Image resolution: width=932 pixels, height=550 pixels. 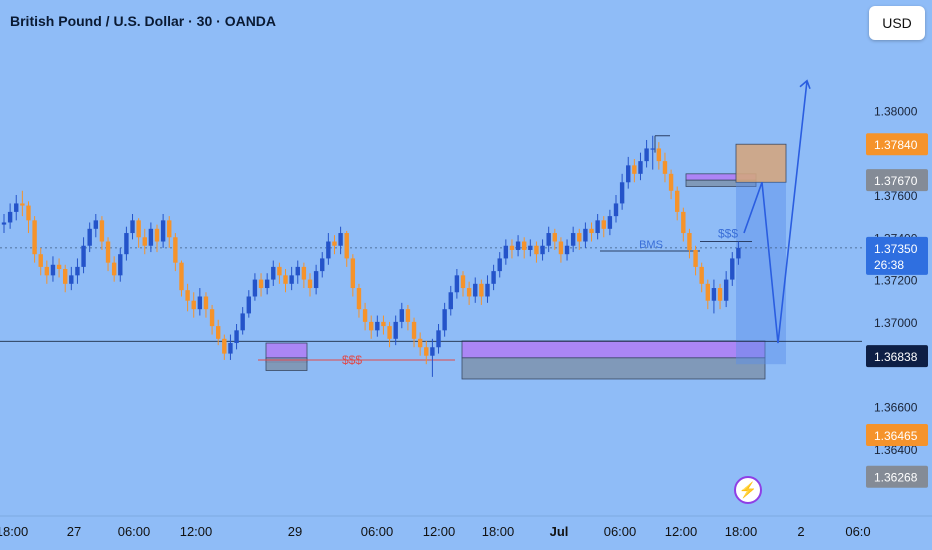 I want to click on x-tick-label: 06:00, so click(x=134, y=531).